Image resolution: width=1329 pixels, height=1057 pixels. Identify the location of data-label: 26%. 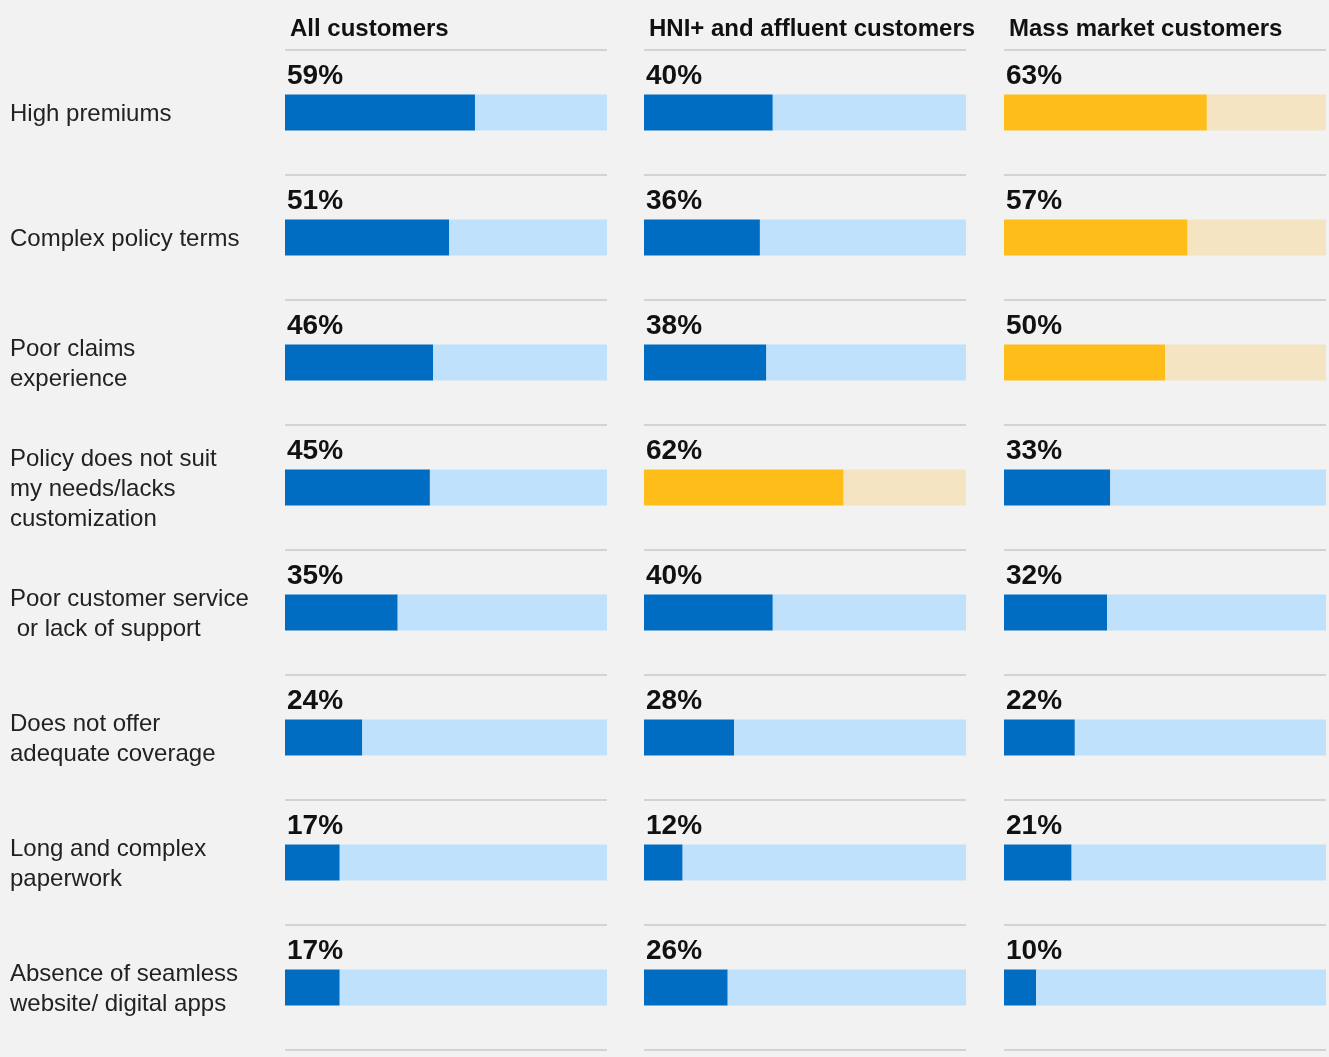
(674, 949).